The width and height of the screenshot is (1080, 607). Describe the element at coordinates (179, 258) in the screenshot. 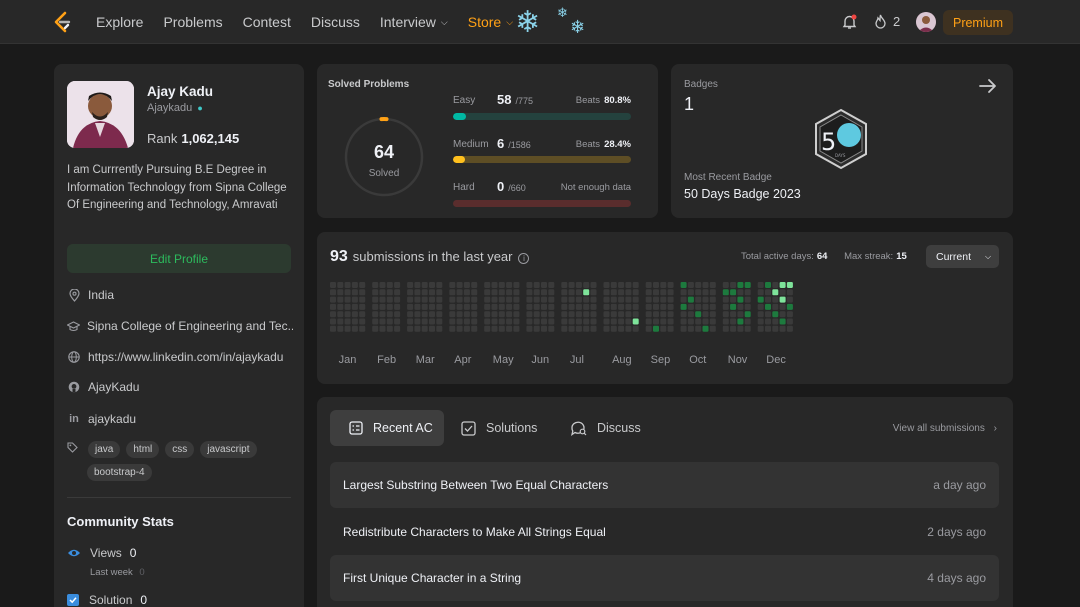

I see `edit-profile-button: Edit Profile` at that location.